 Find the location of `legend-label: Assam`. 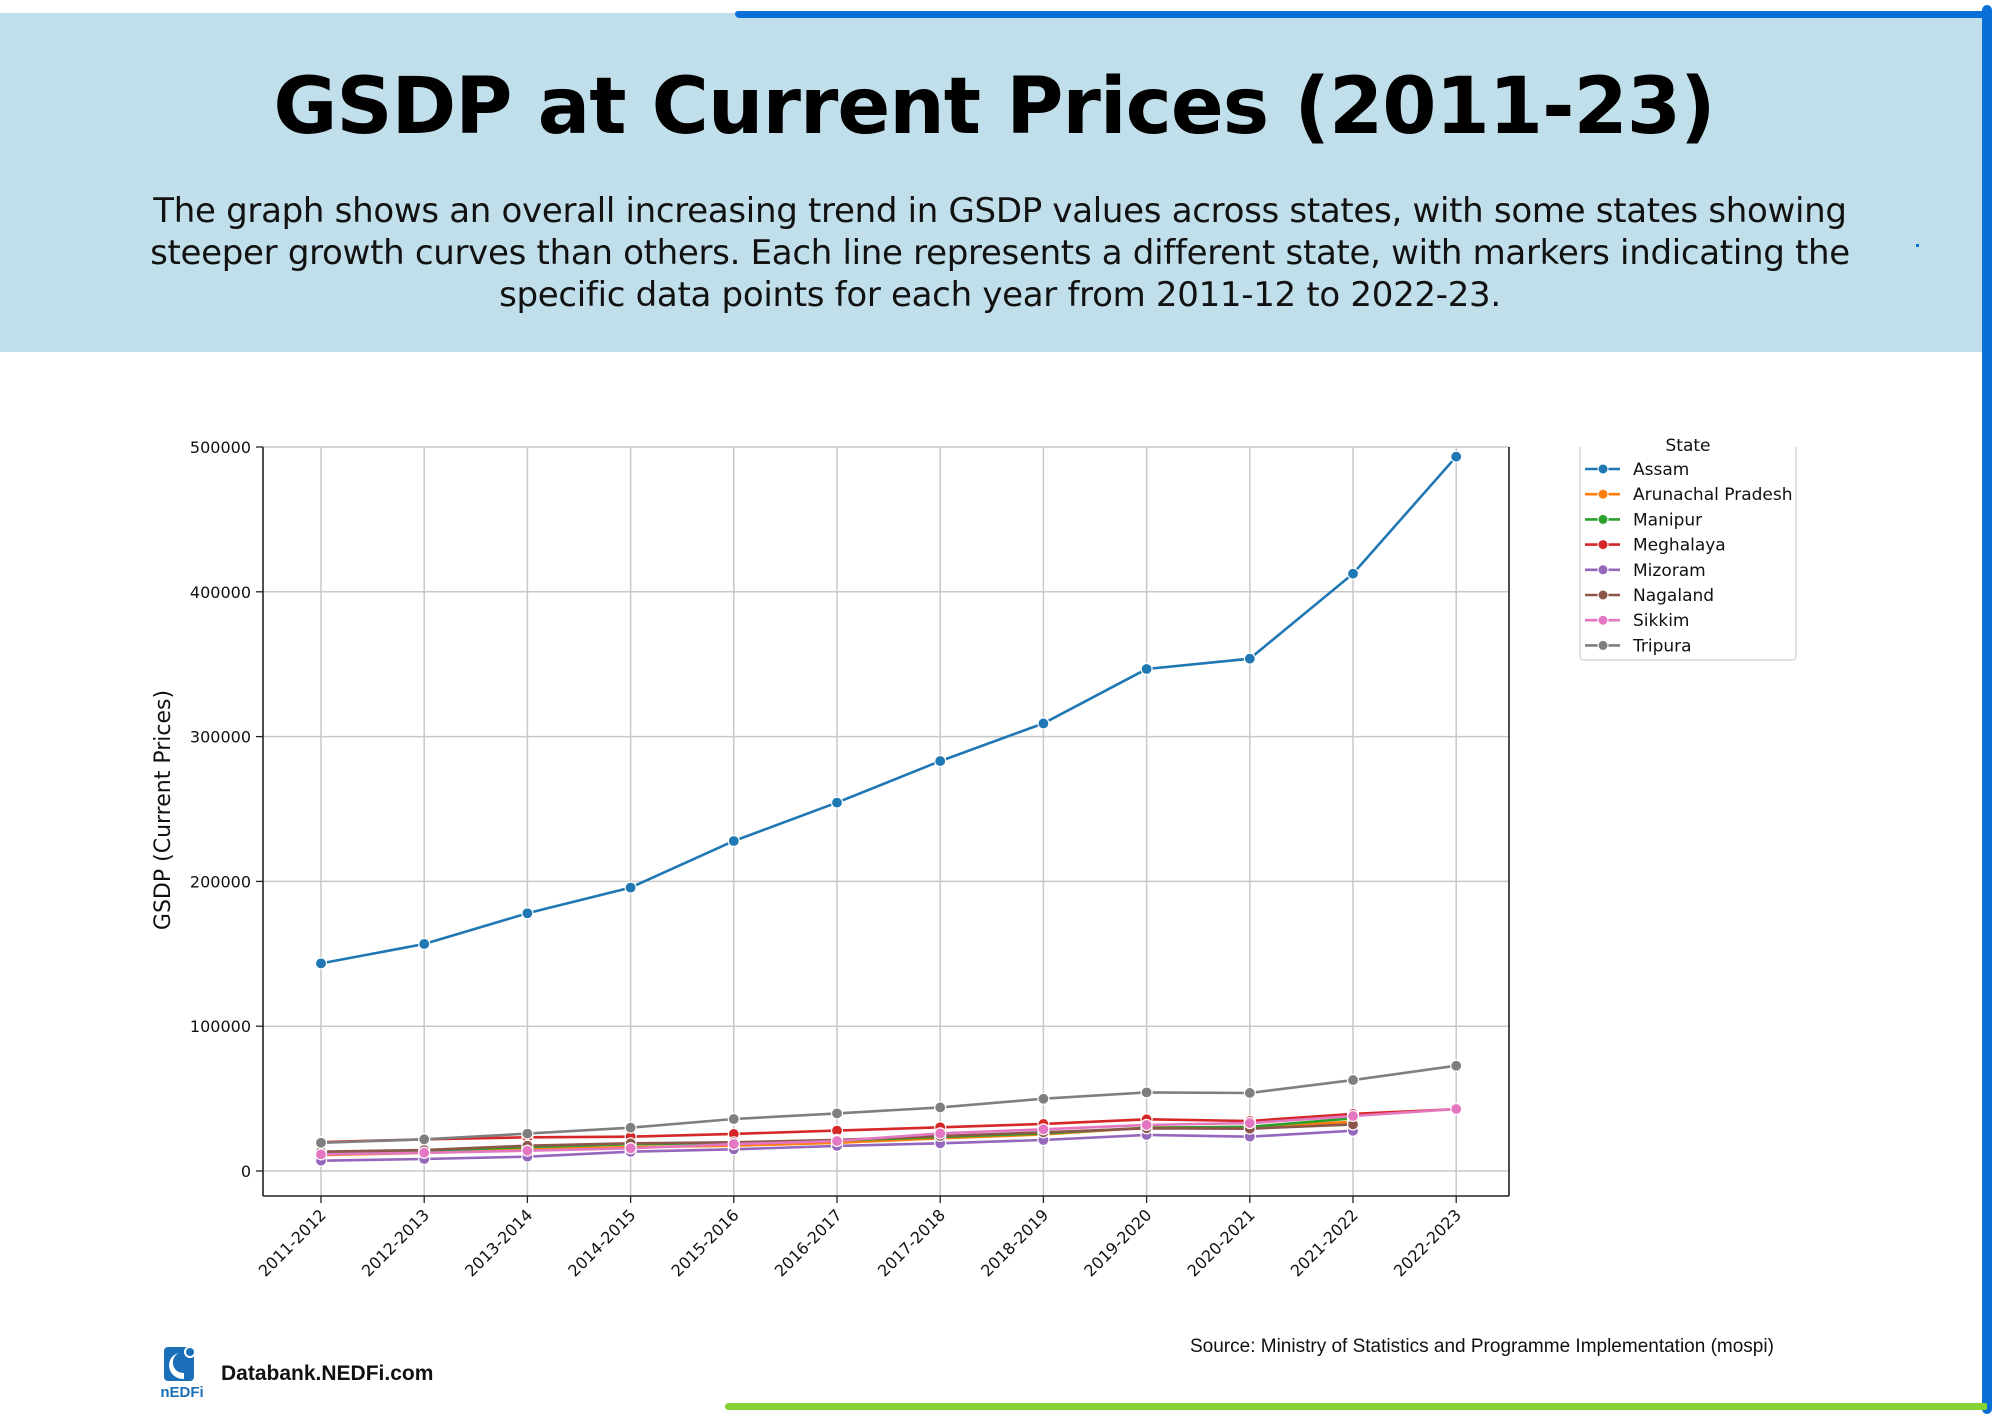

legend-label: Assam is located at coordinates (1661, 470).